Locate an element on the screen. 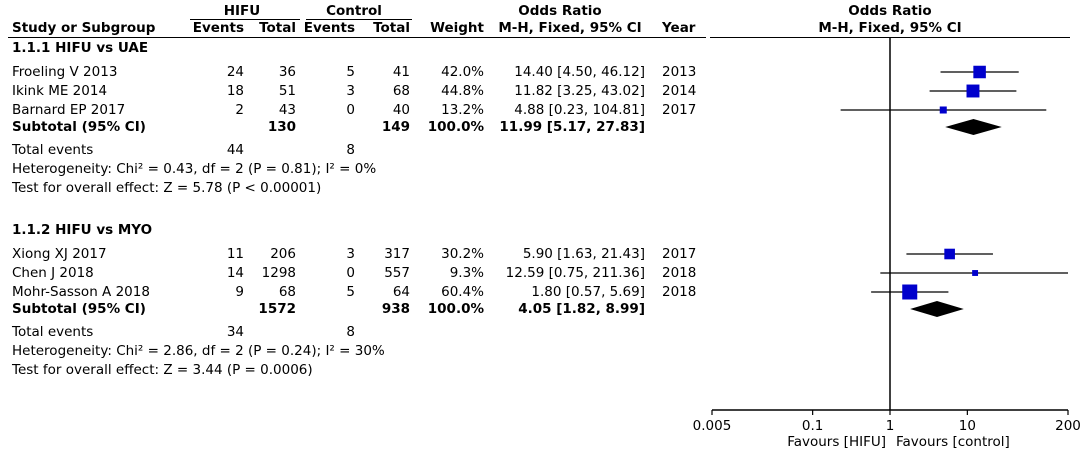  study-total1: 36 is located at coordinates (287, 72).